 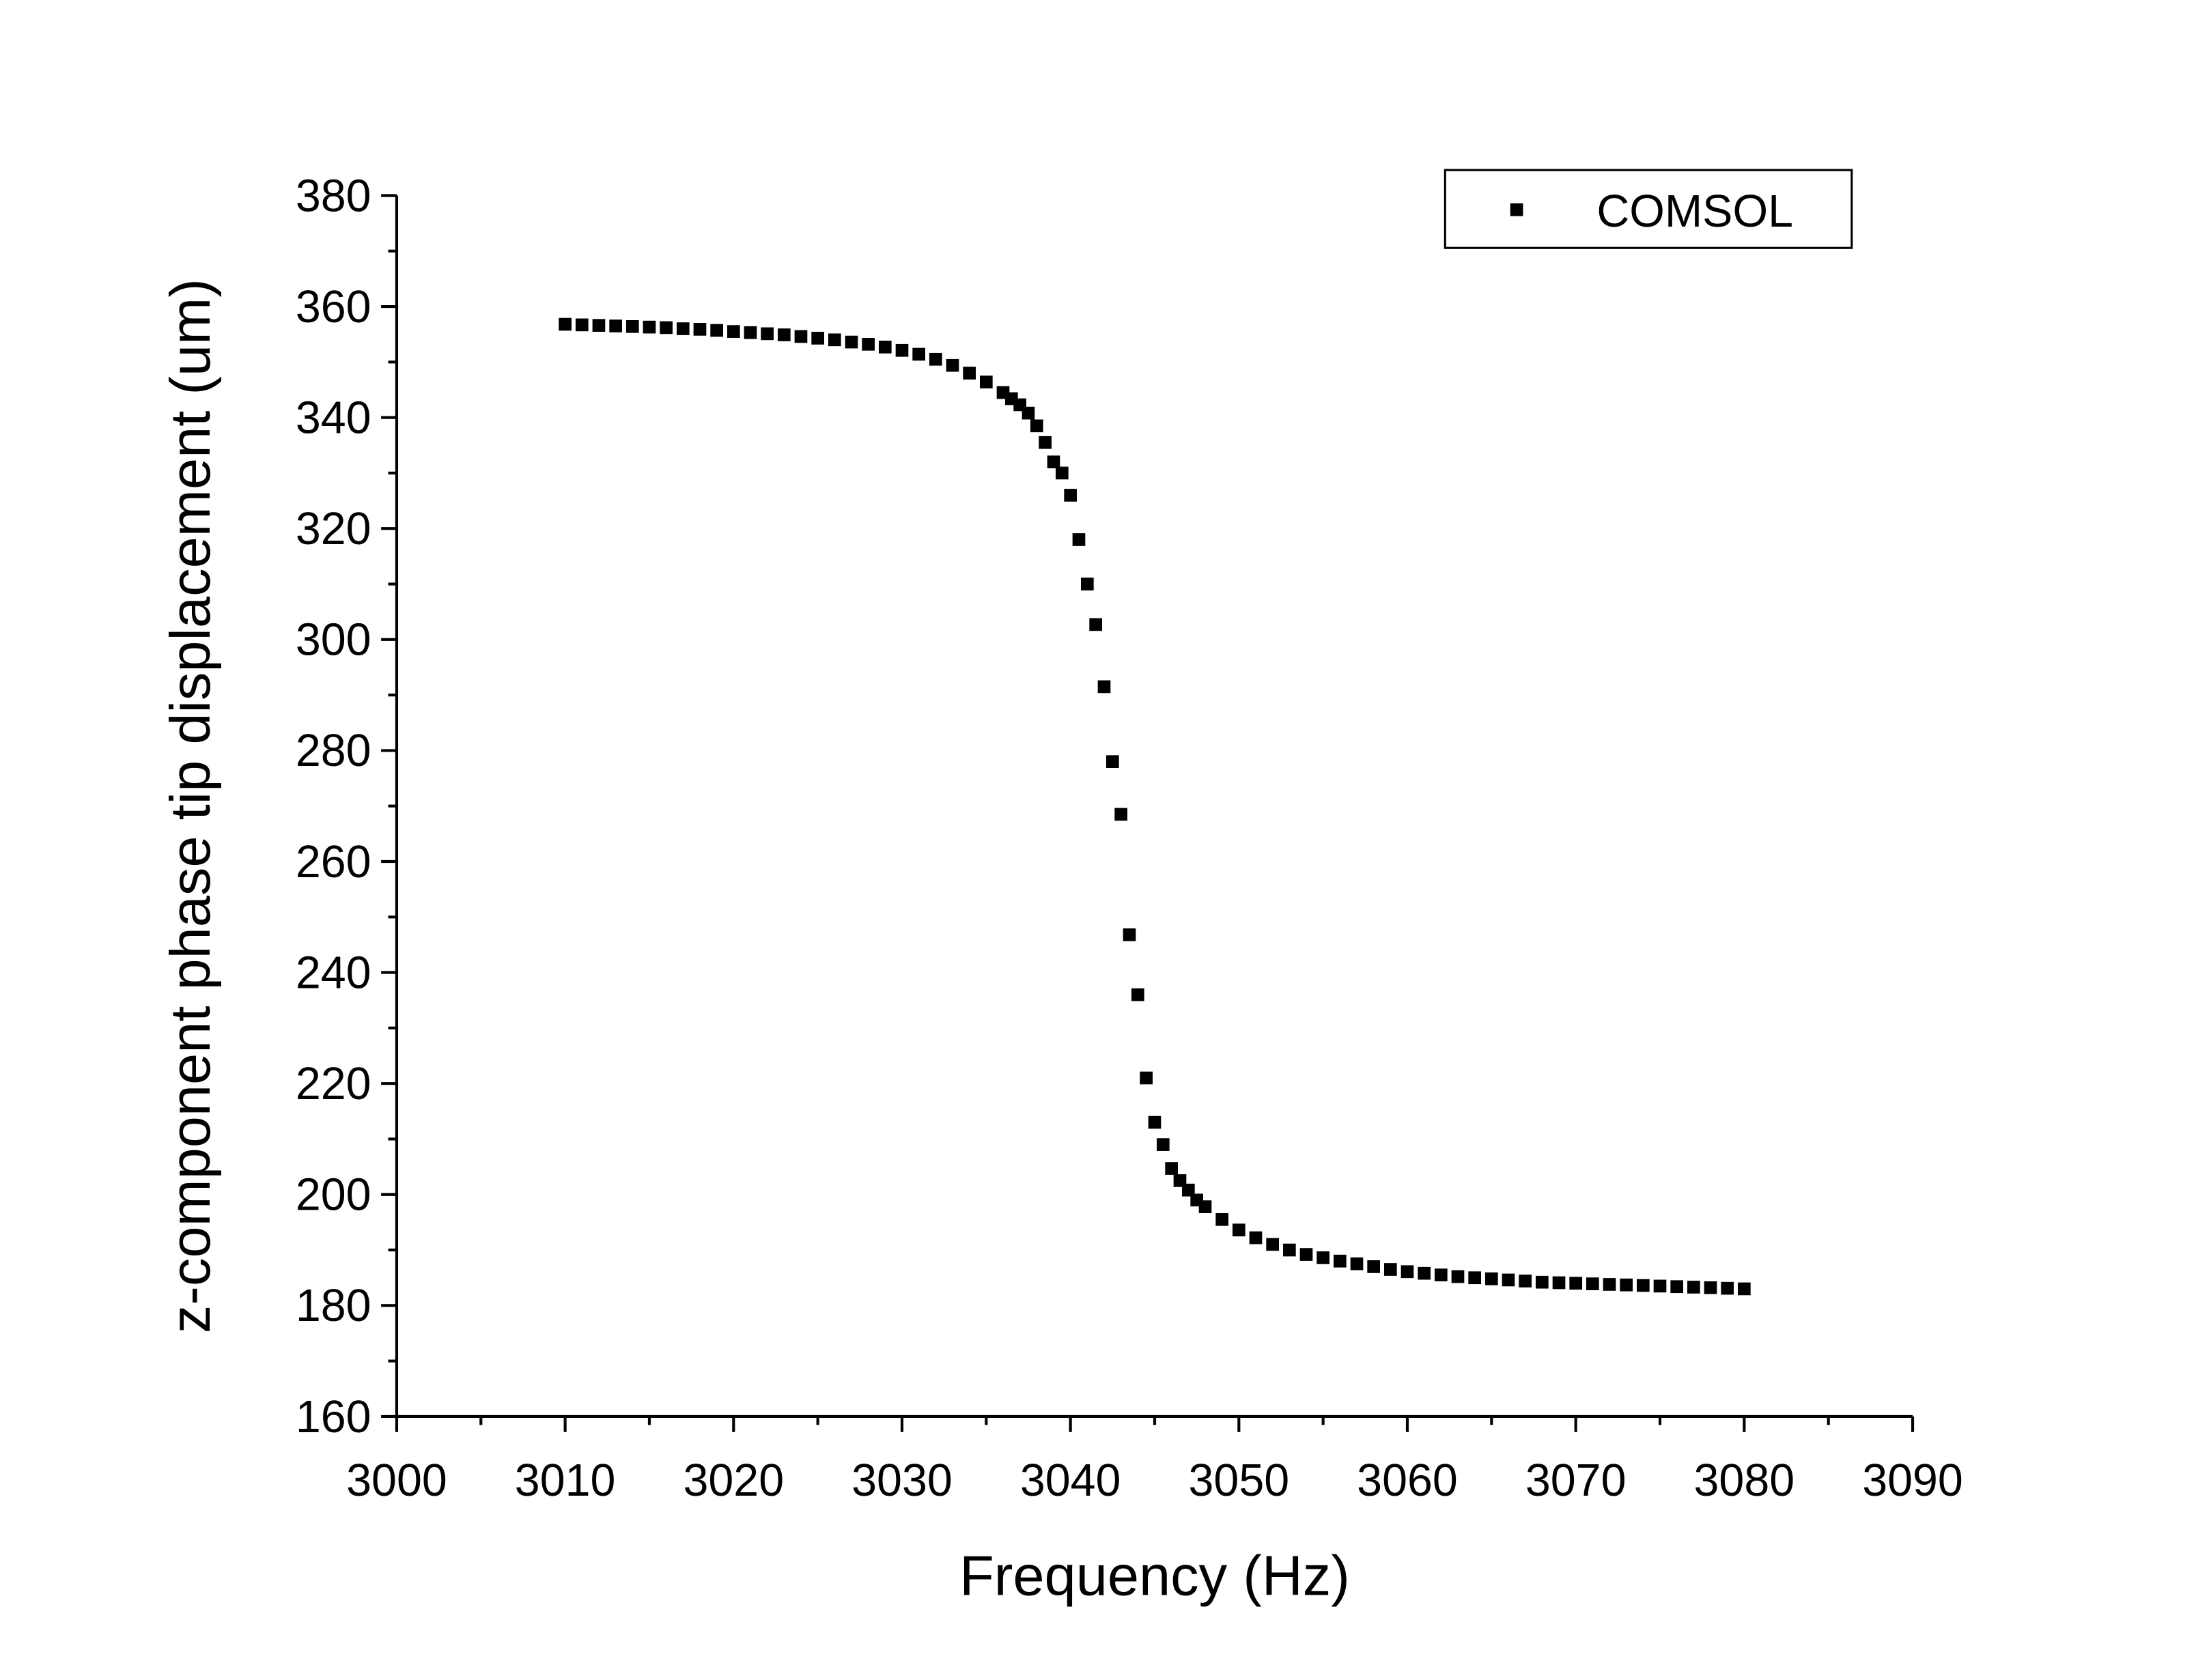 What do you see at coordinates (733, 1480) in the screenshot?
I see `x-tick-label: 3020` at bounding box center [733, 1480].